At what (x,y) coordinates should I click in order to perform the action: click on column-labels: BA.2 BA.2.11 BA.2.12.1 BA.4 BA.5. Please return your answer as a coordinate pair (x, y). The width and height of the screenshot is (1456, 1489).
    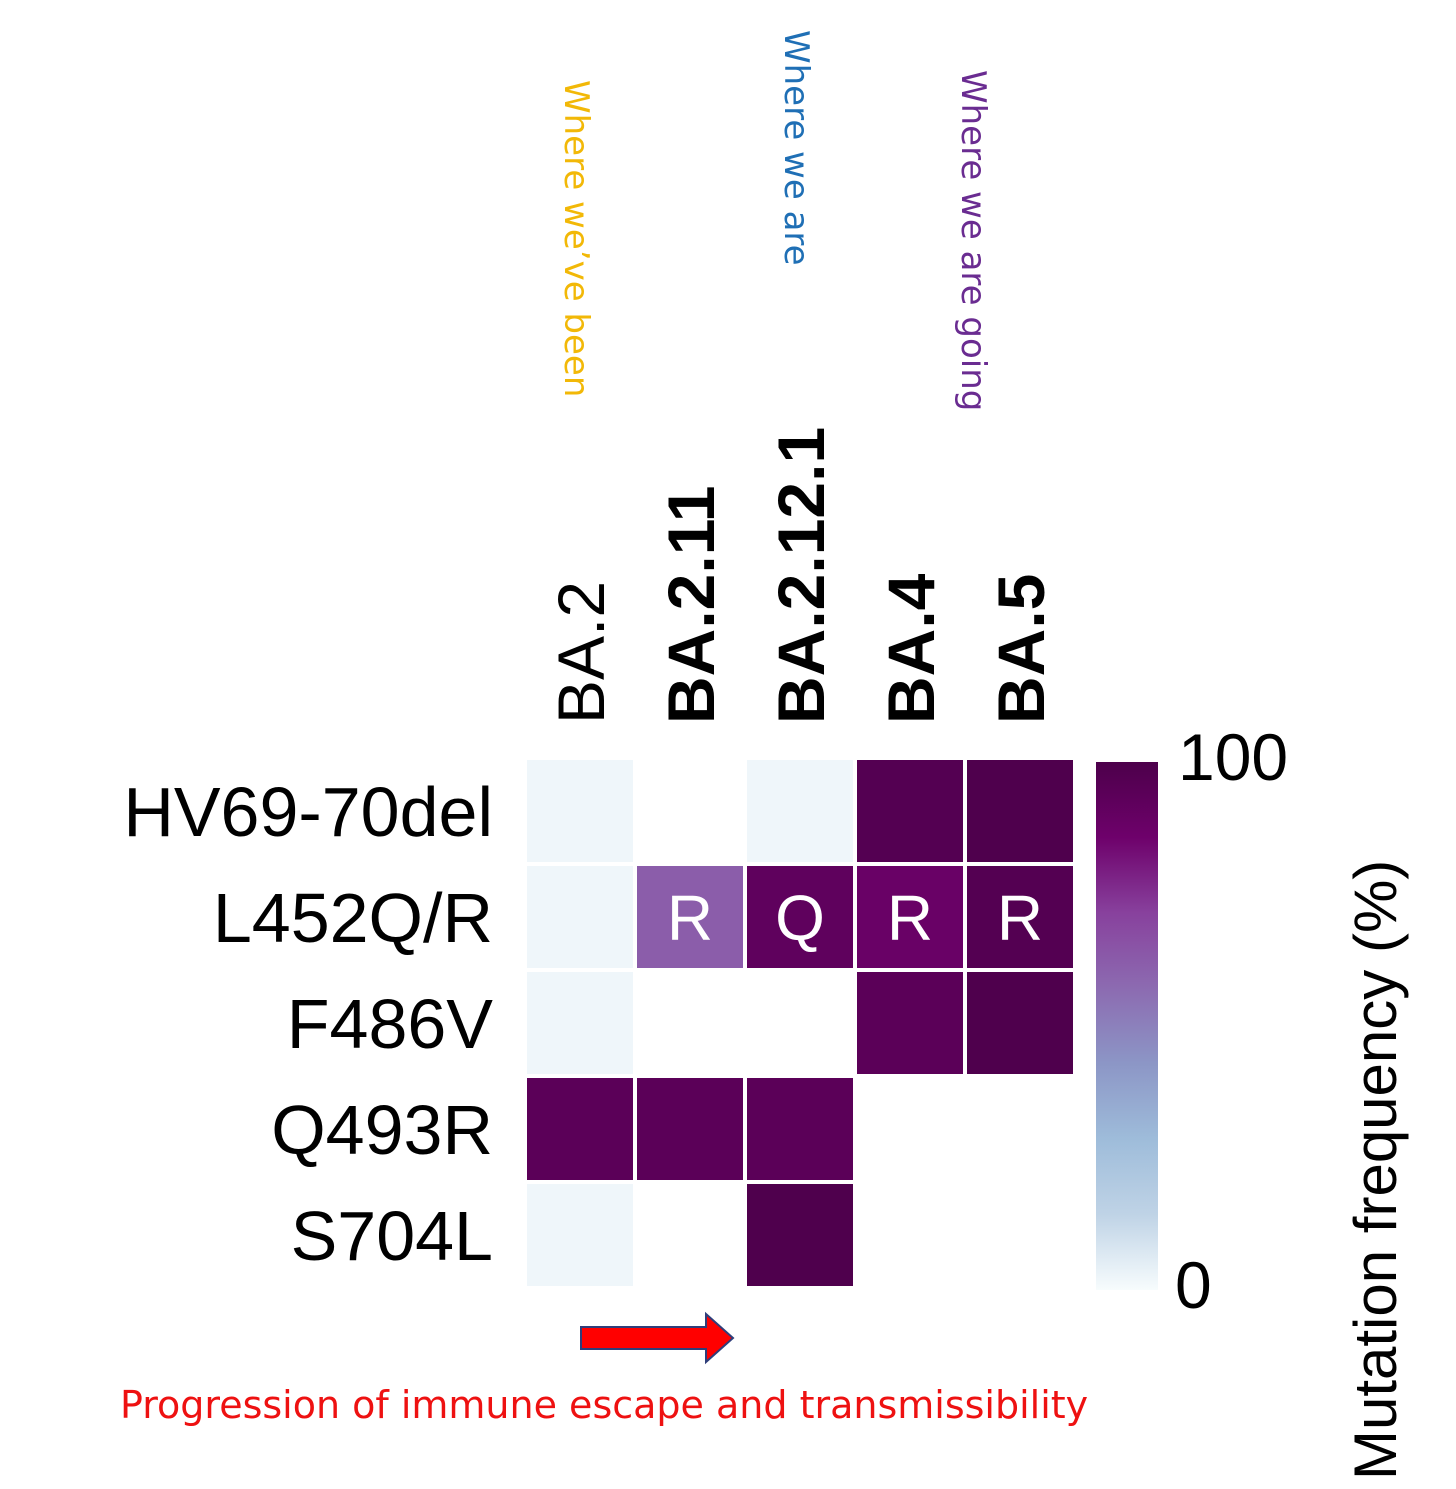
    Looking at the image, I should click on (801, 575).